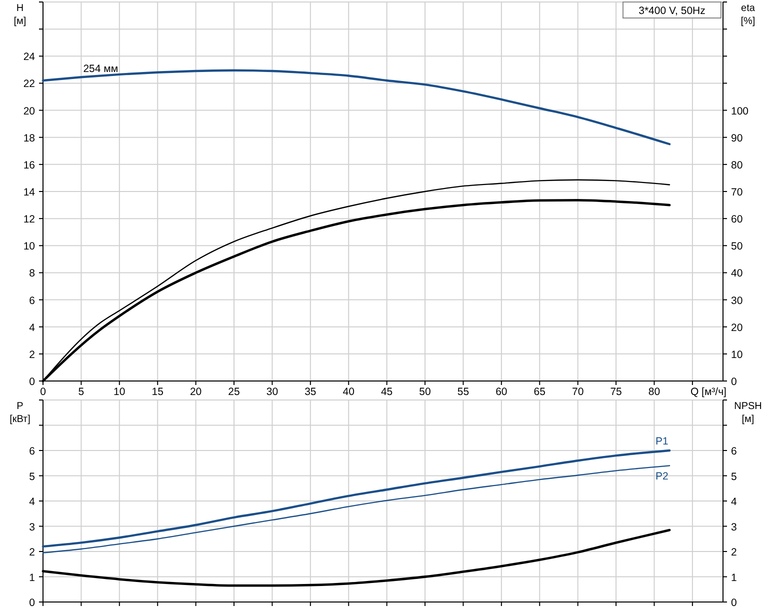  I want to click on chart-title: 3*400 V, 50Hz, so click(672, 11).